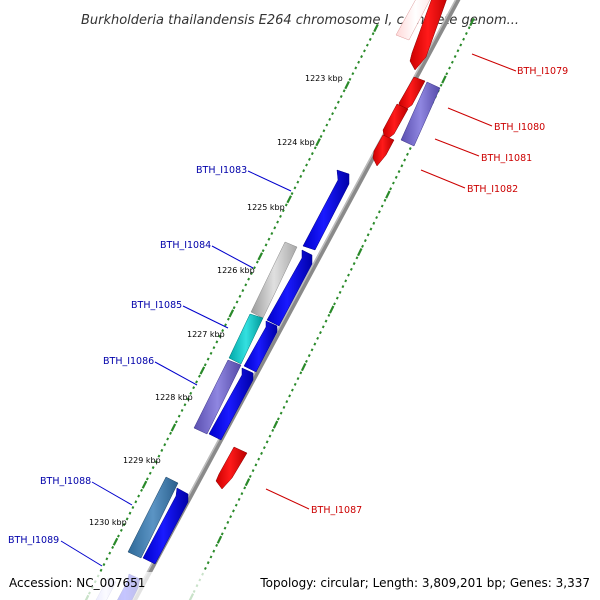 This screenshot has width=600, height=600. I want to click on gene-arrow-bth-i1085-cyan, so click(246, 339).